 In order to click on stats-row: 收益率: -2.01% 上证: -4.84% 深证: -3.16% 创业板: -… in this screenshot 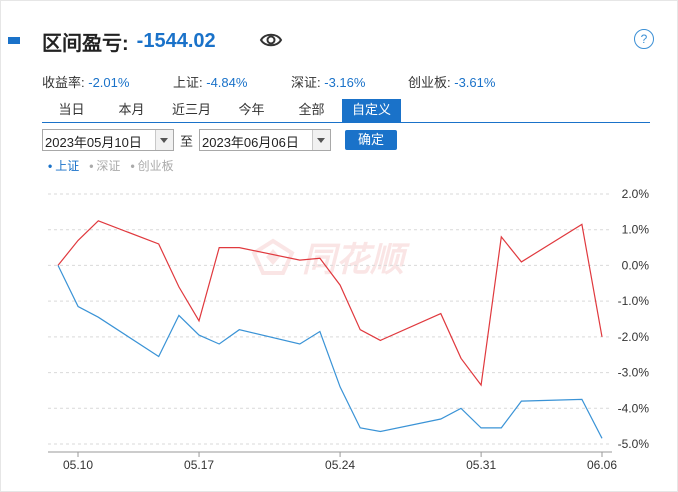, I will do `click(268, 81)`.